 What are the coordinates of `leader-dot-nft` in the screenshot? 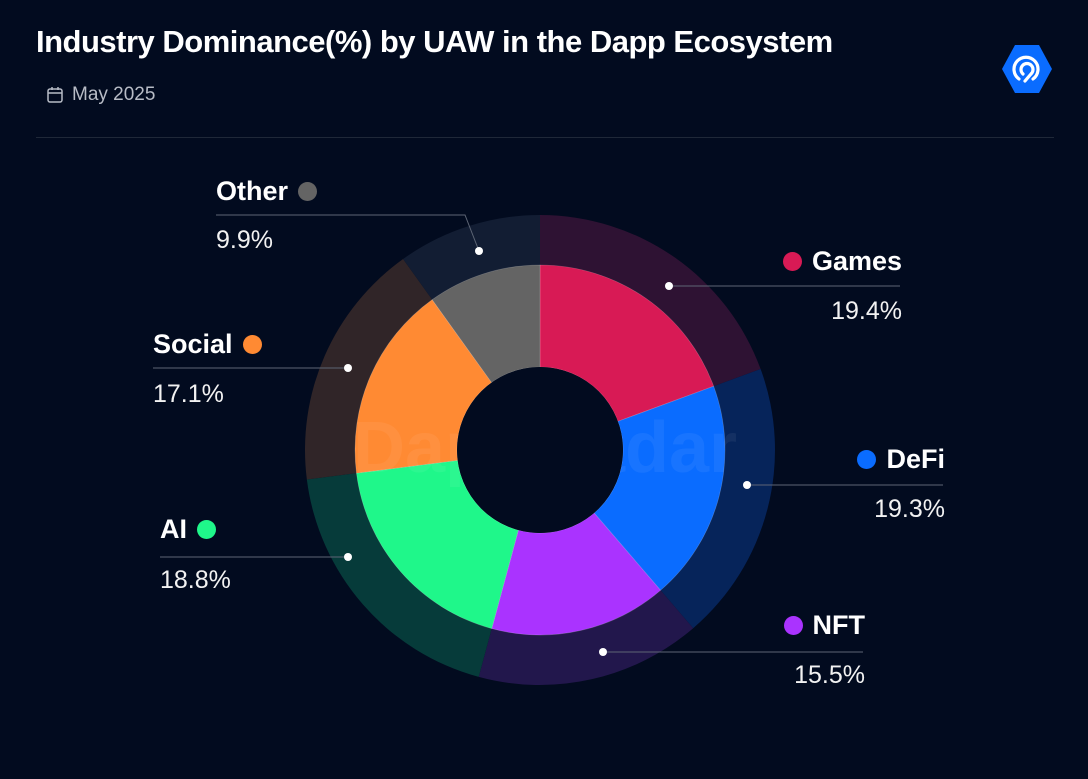 It's located at (603, 652).